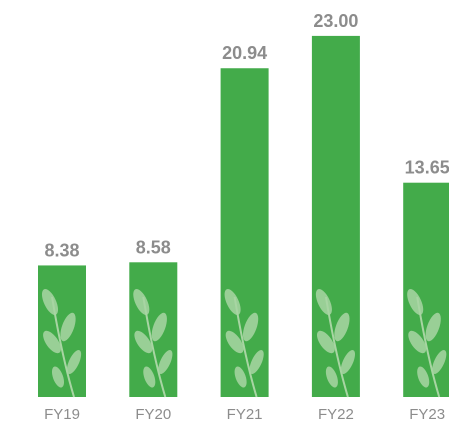 The width and height of the screenshot is (449, 427). Describe the element at coordinates (427, 414) in the screenshot. I see `x-tick-label: FY23` at that location.